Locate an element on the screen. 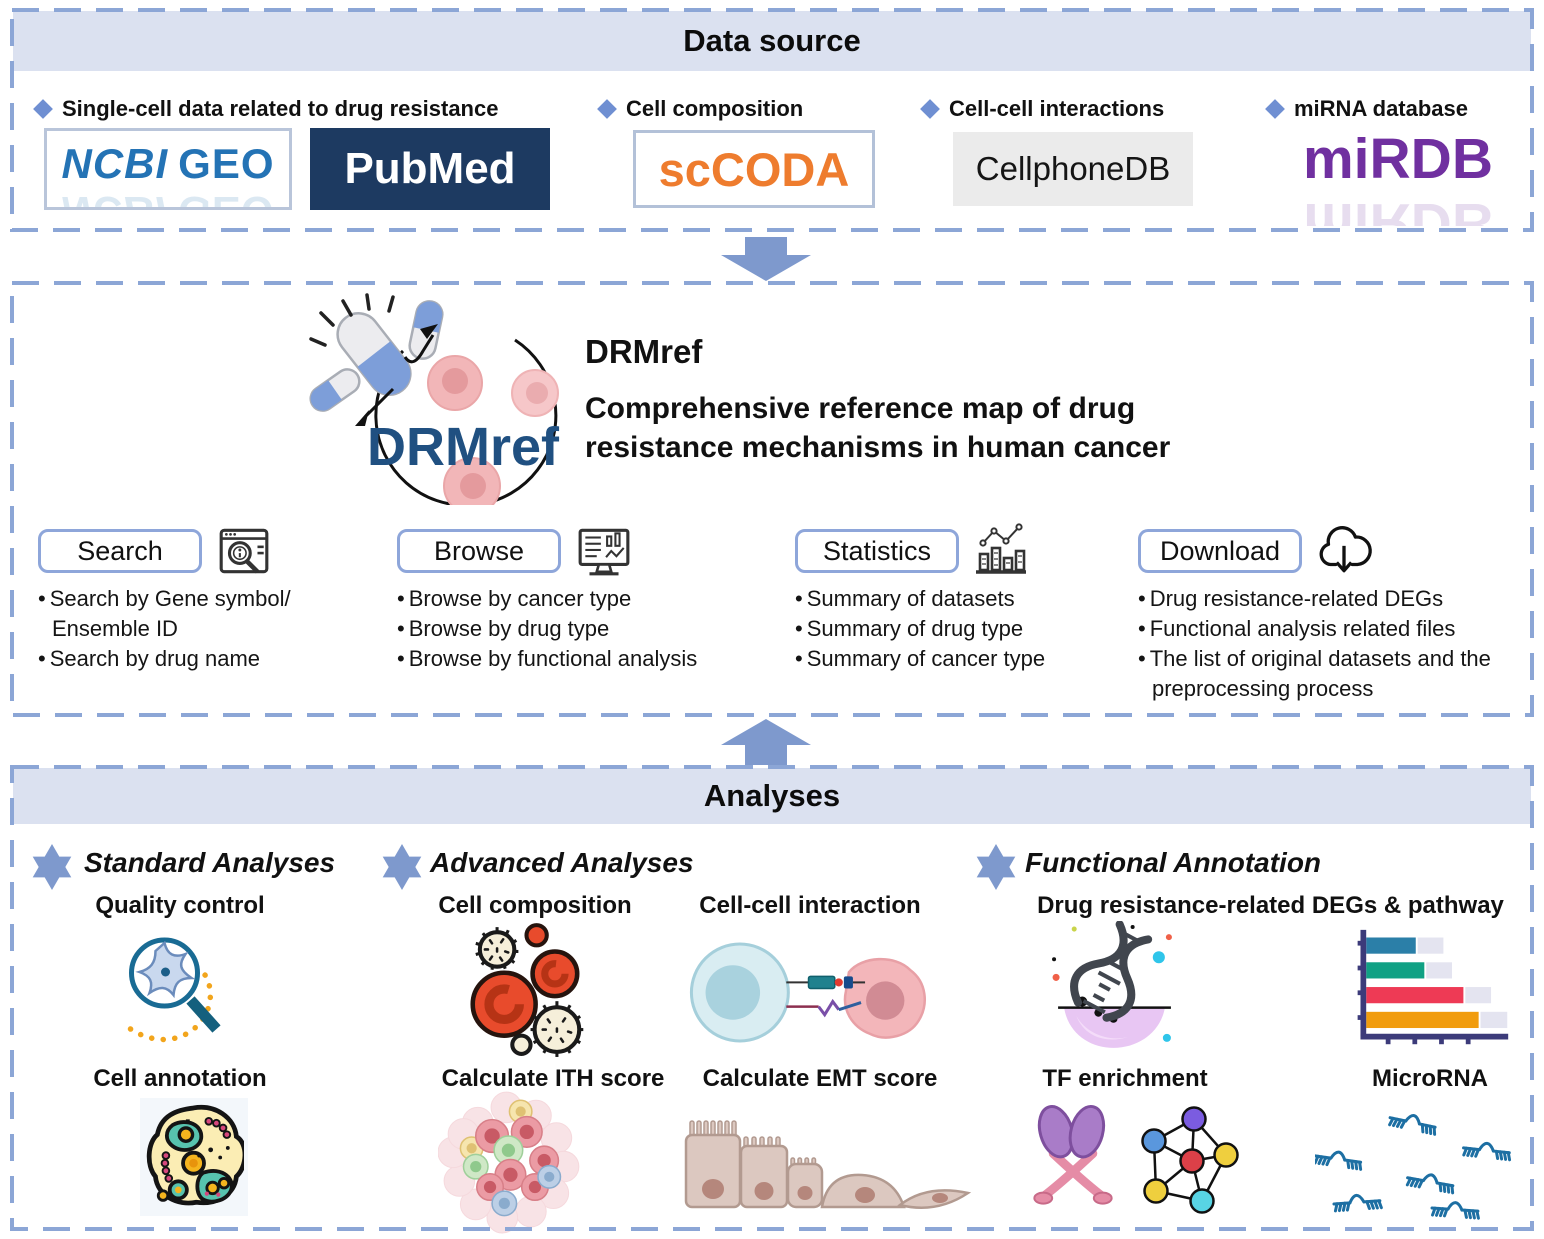  item-label-degs-pathway: Drug resistance-related DEGs & pathway is located at coordinates (1270, 905).